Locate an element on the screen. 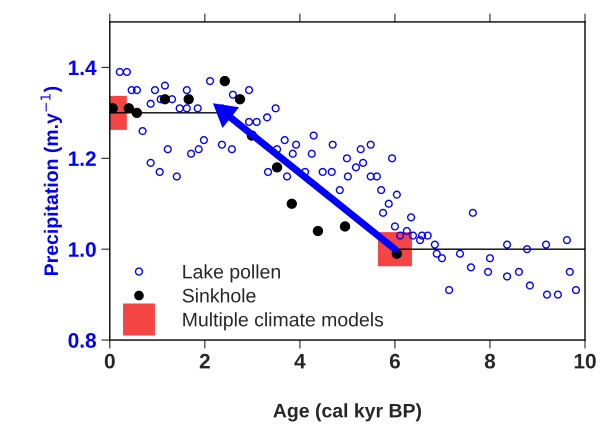  y-tick-label: 1.0 is located at coordinates (82, 249).